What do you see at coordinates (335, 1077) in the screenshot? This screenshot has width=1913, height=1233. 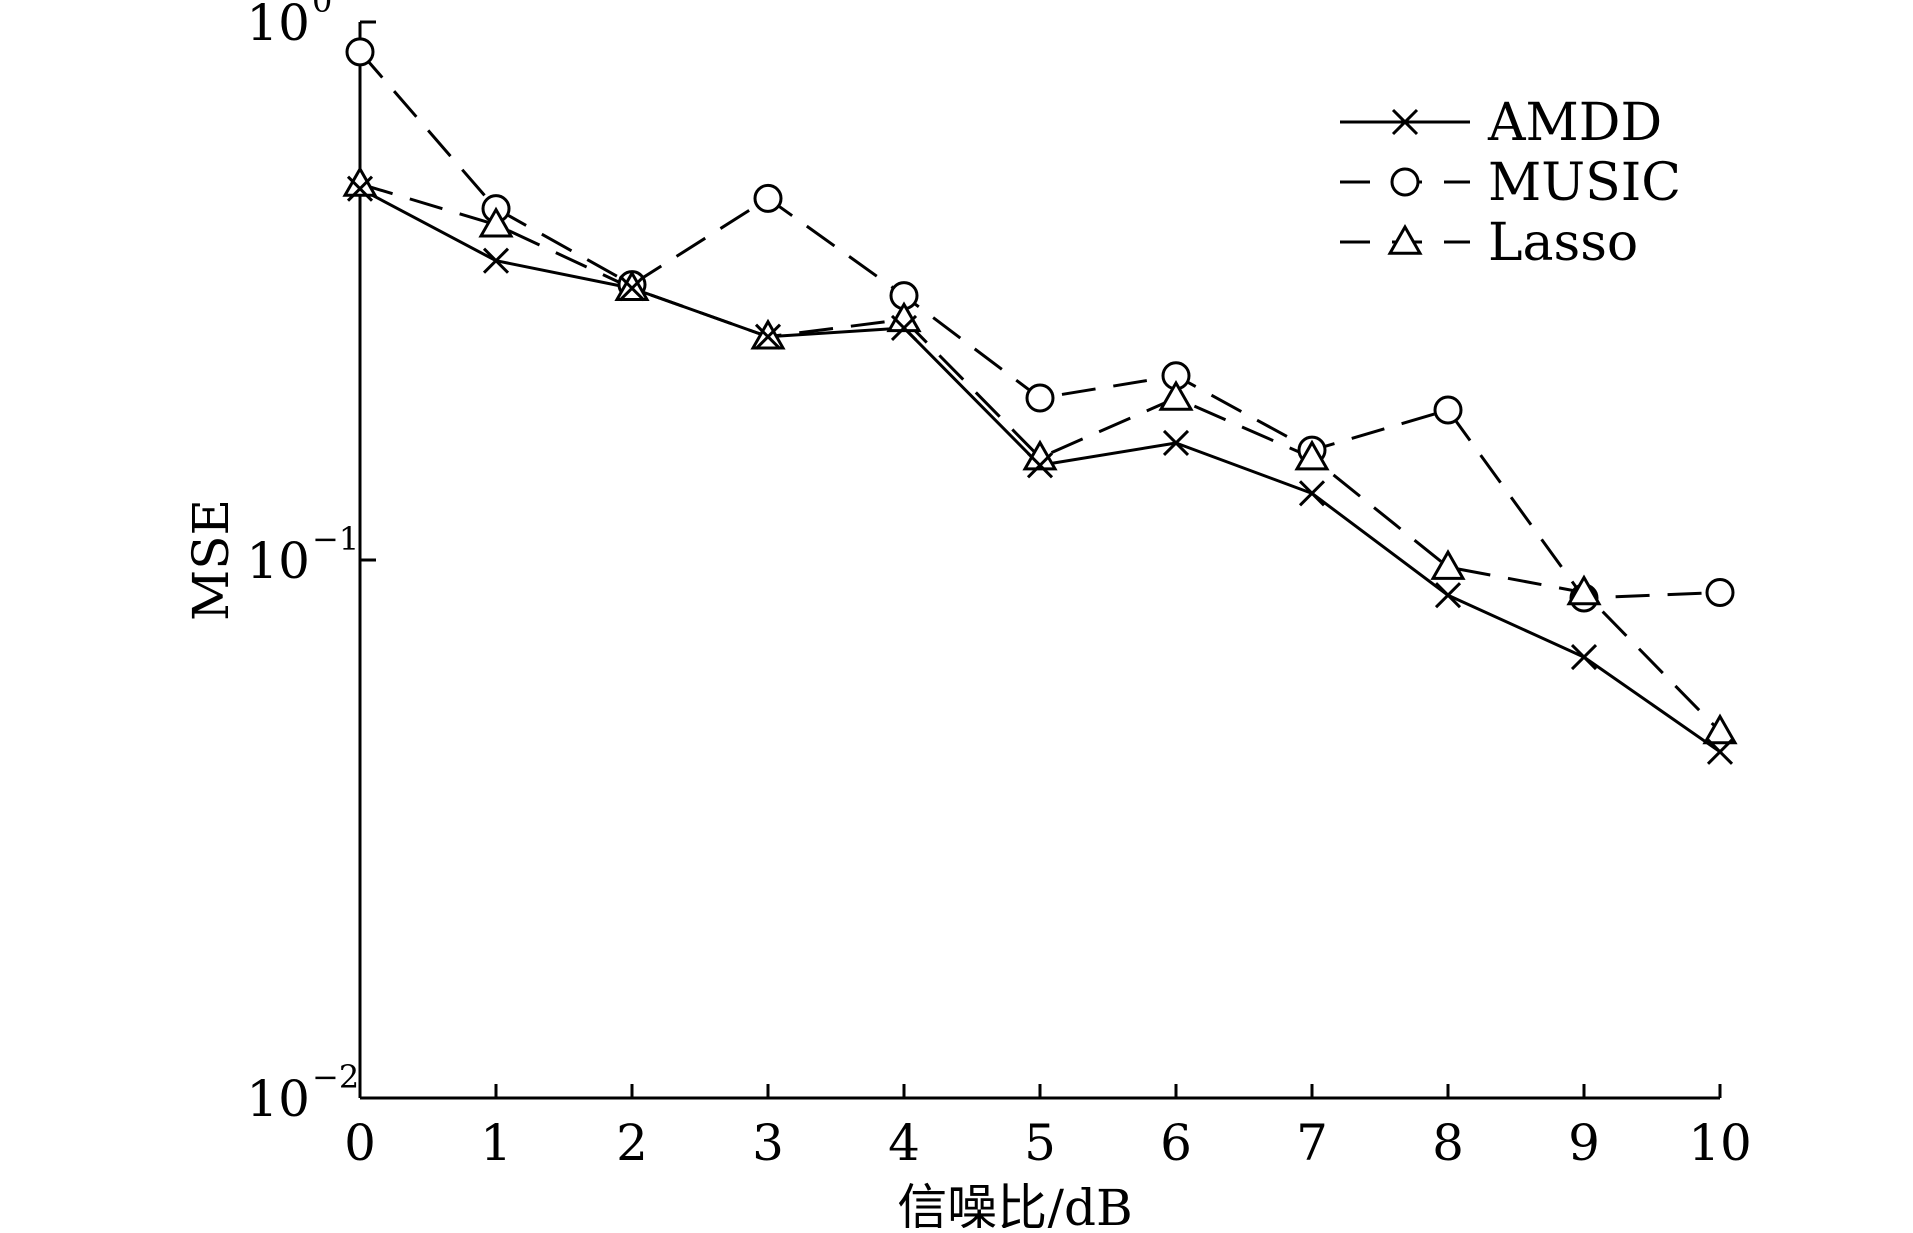 I see `y-tick-exponent: −2` at bounding box center [335, 1077].